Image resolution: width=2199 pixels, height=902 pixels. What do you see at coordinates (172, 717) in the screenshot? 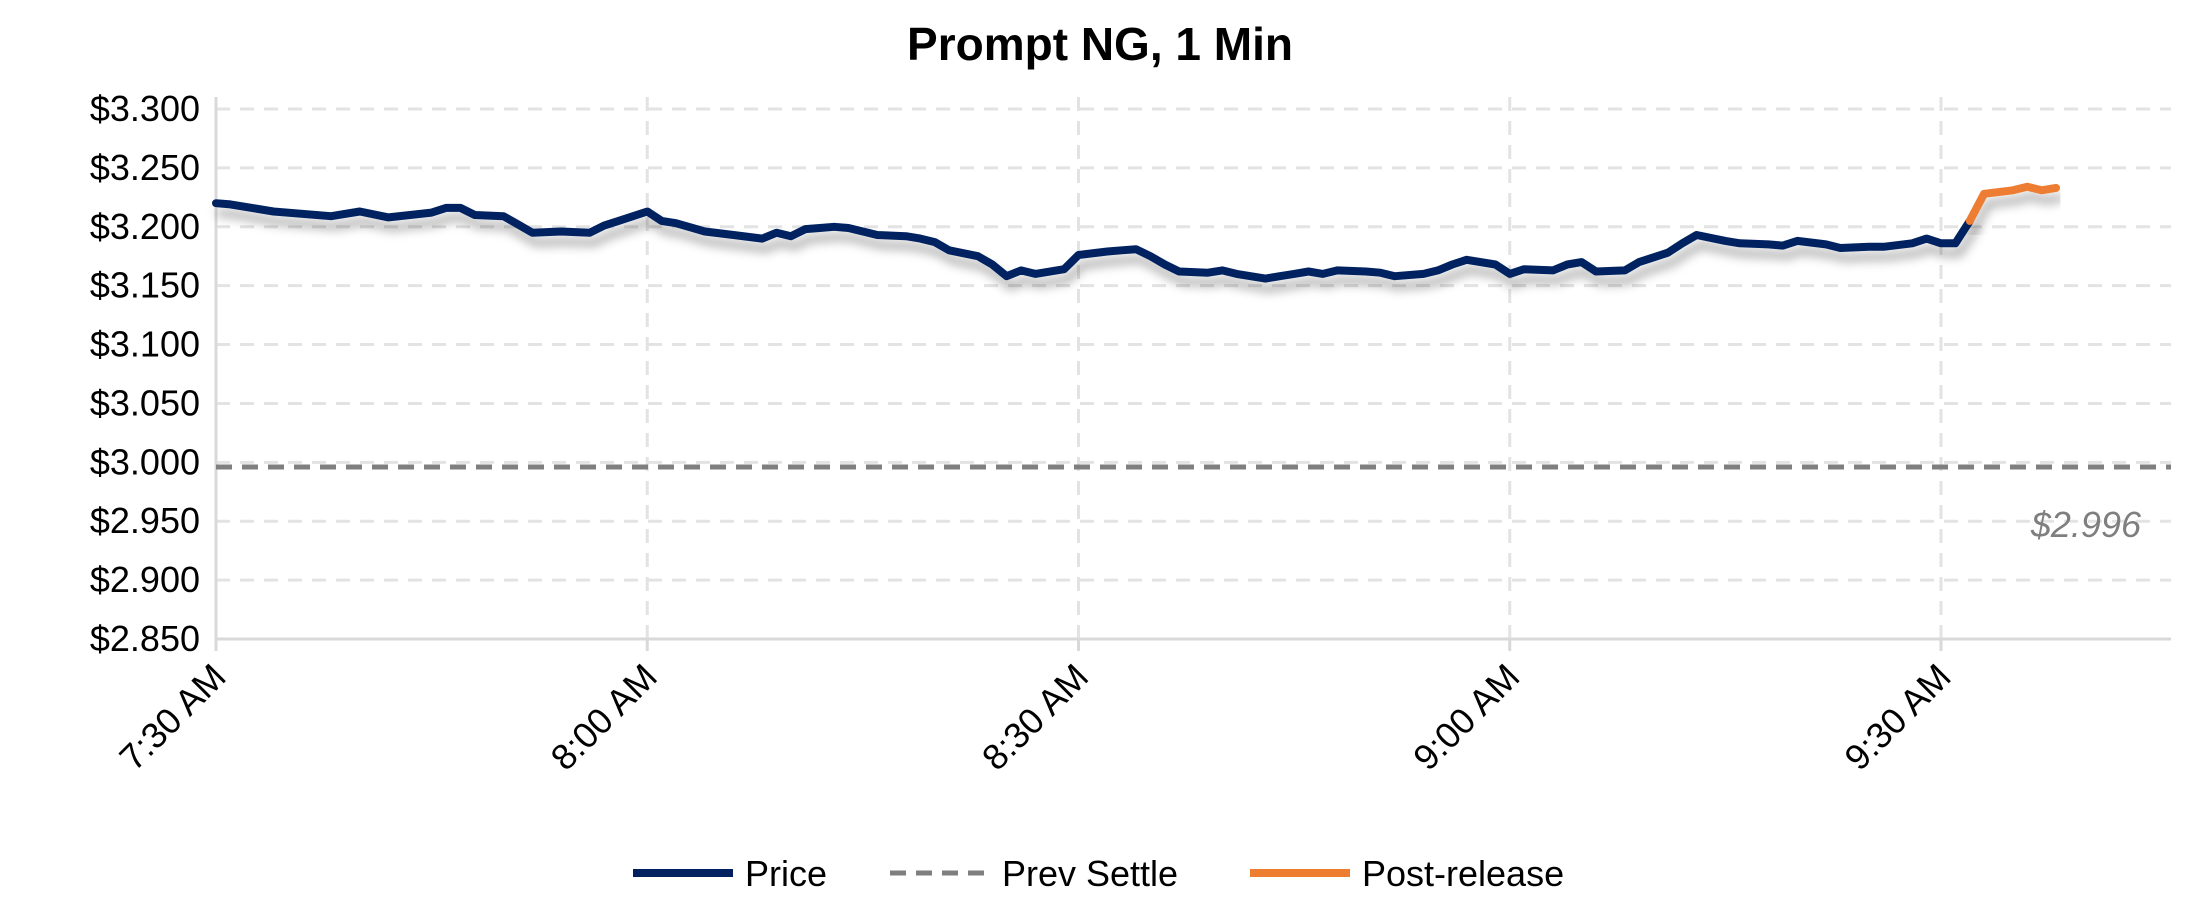
I see `x-tick-label: 7:30 AM` at bounding box center [172, 717].